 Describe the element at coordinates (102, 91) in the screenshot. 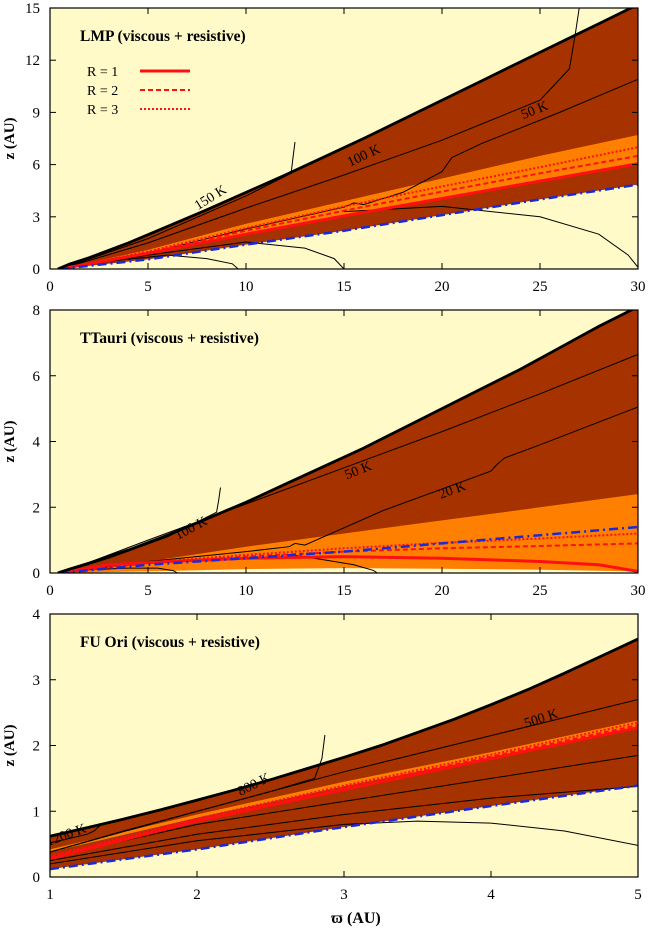

I see `legend-label: R = 2` at that location.